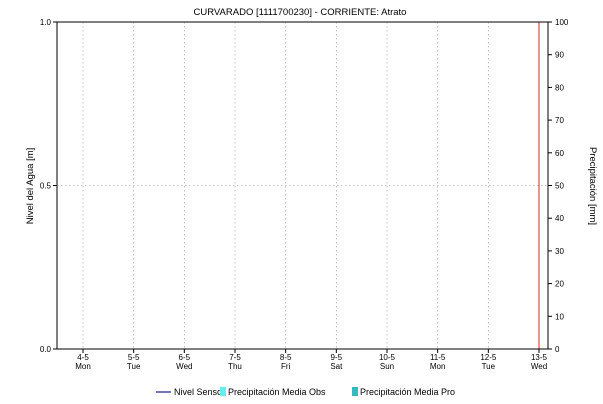 This screenshot has height=404, width=603. Describe the element at coordinates (337, 357) in the screenshot. I see `x-tick-label-day: 9-5` at that location.